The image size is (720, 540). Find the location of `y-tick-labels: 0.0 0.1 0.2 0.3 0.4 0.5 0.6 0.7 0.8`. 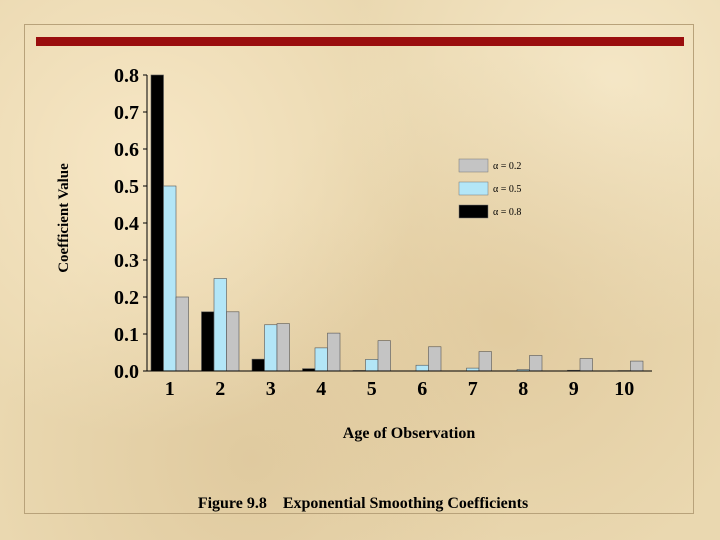

y-tick-labels: 0.0 0.1 0.2 0.3 0.4 0.5 0.6 0.7 0.8 is located at coordinates (130, 224).